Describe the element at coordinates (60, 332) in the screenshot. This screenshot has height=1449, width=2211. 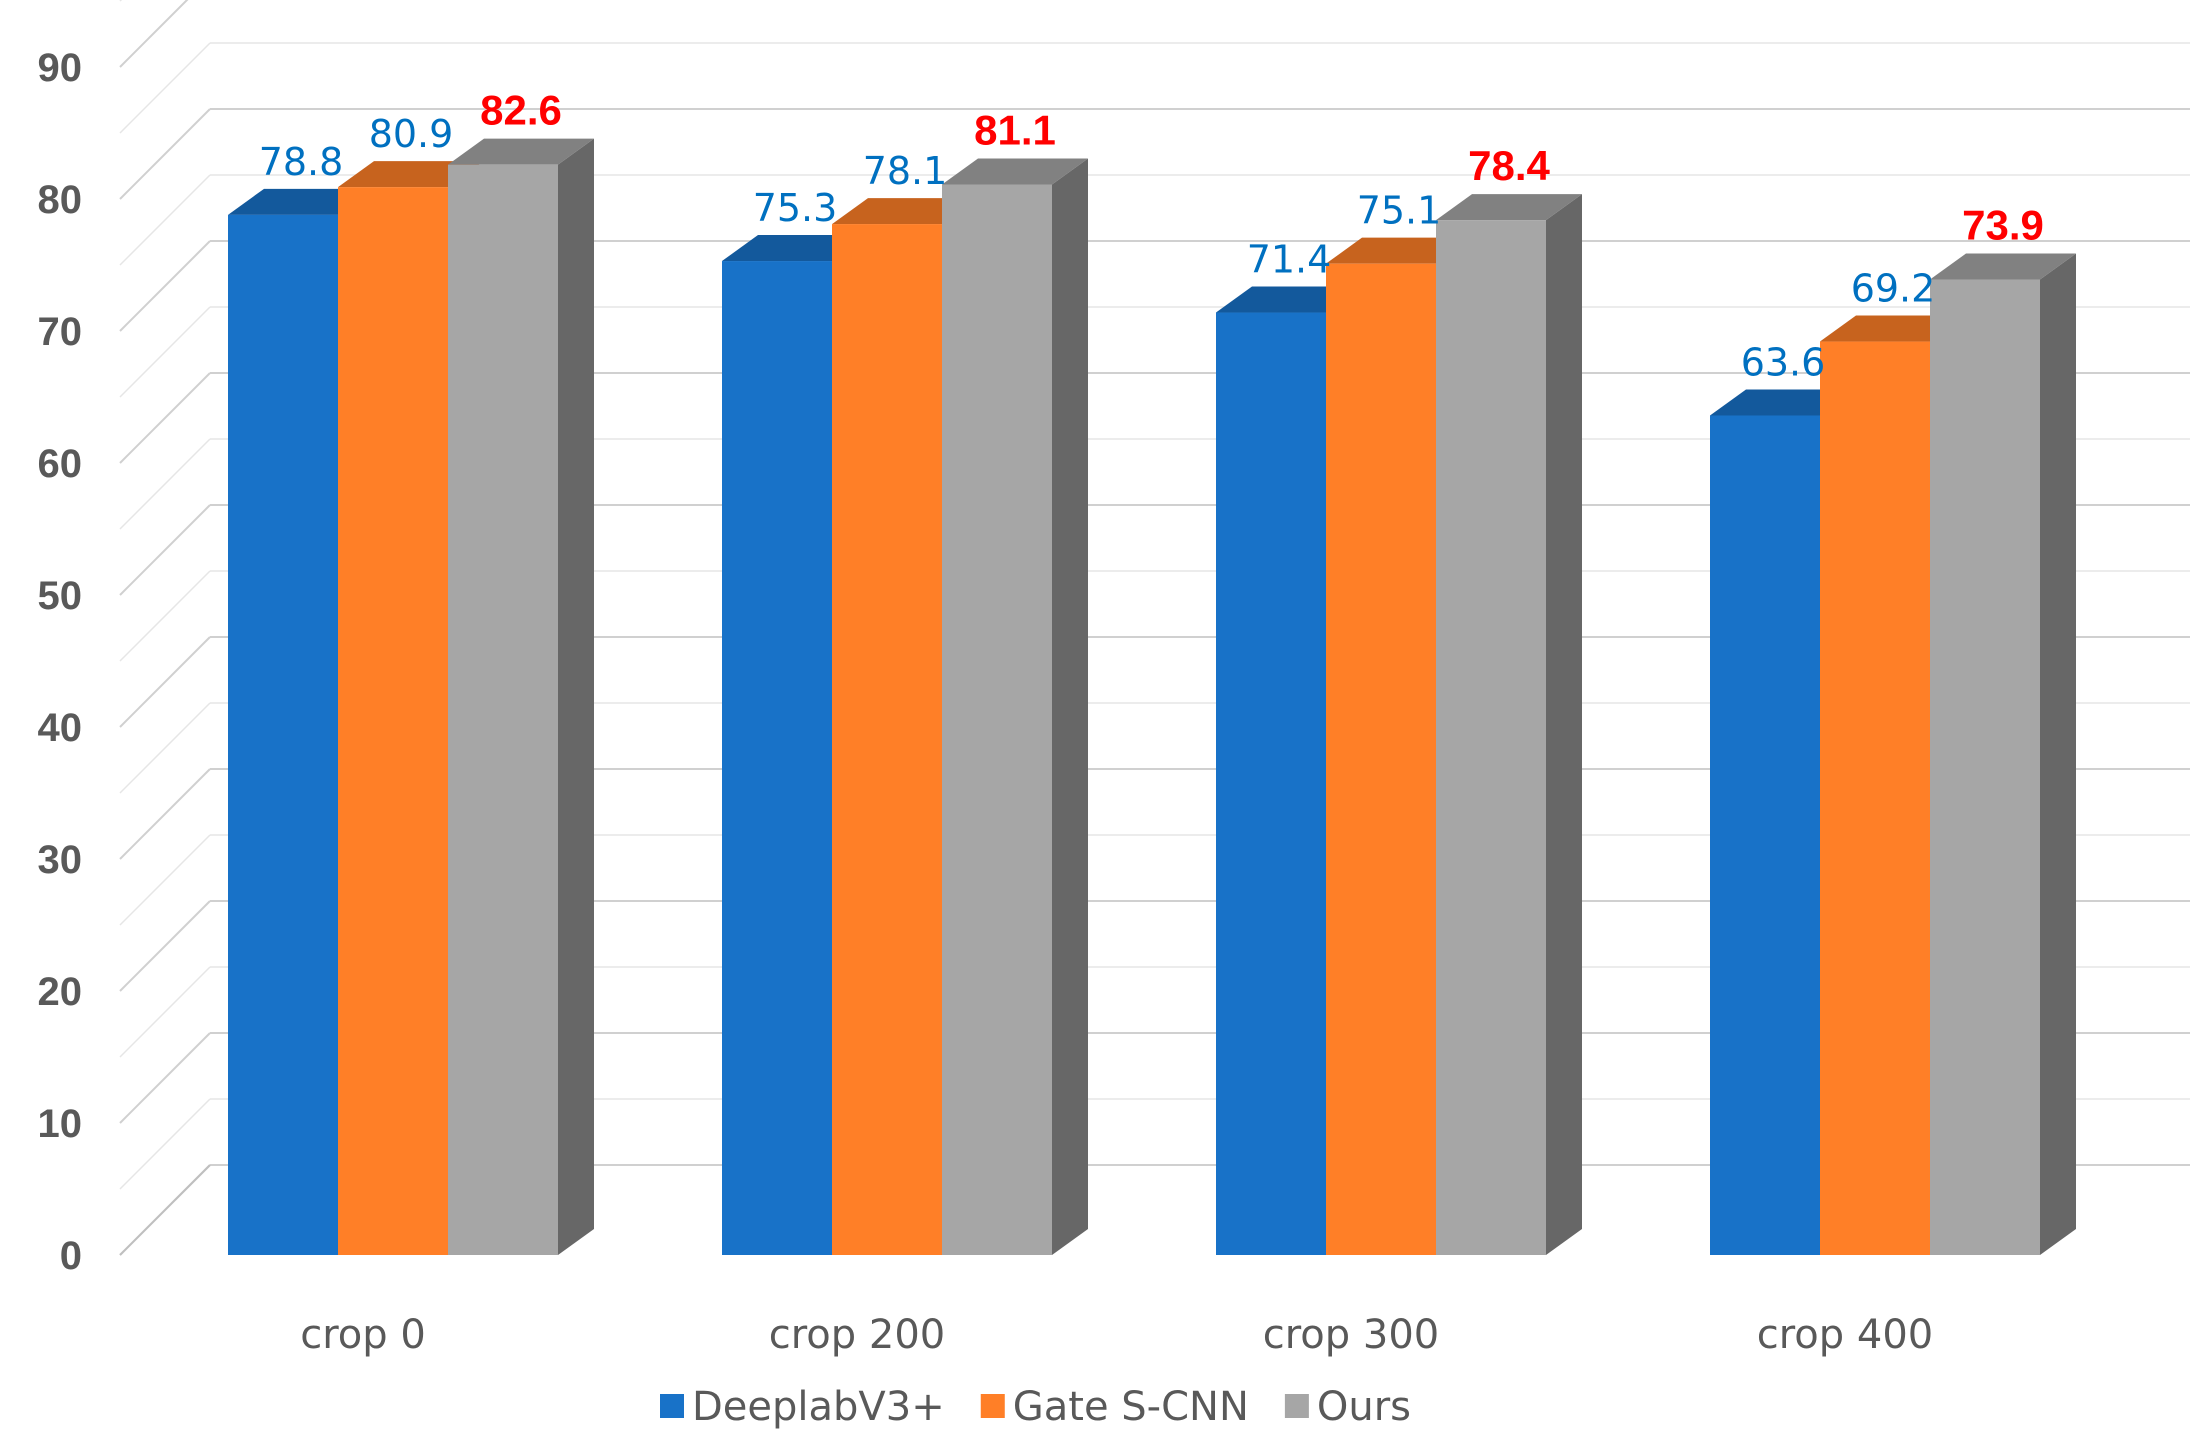
I see `y-tick-label: 70` at that location.